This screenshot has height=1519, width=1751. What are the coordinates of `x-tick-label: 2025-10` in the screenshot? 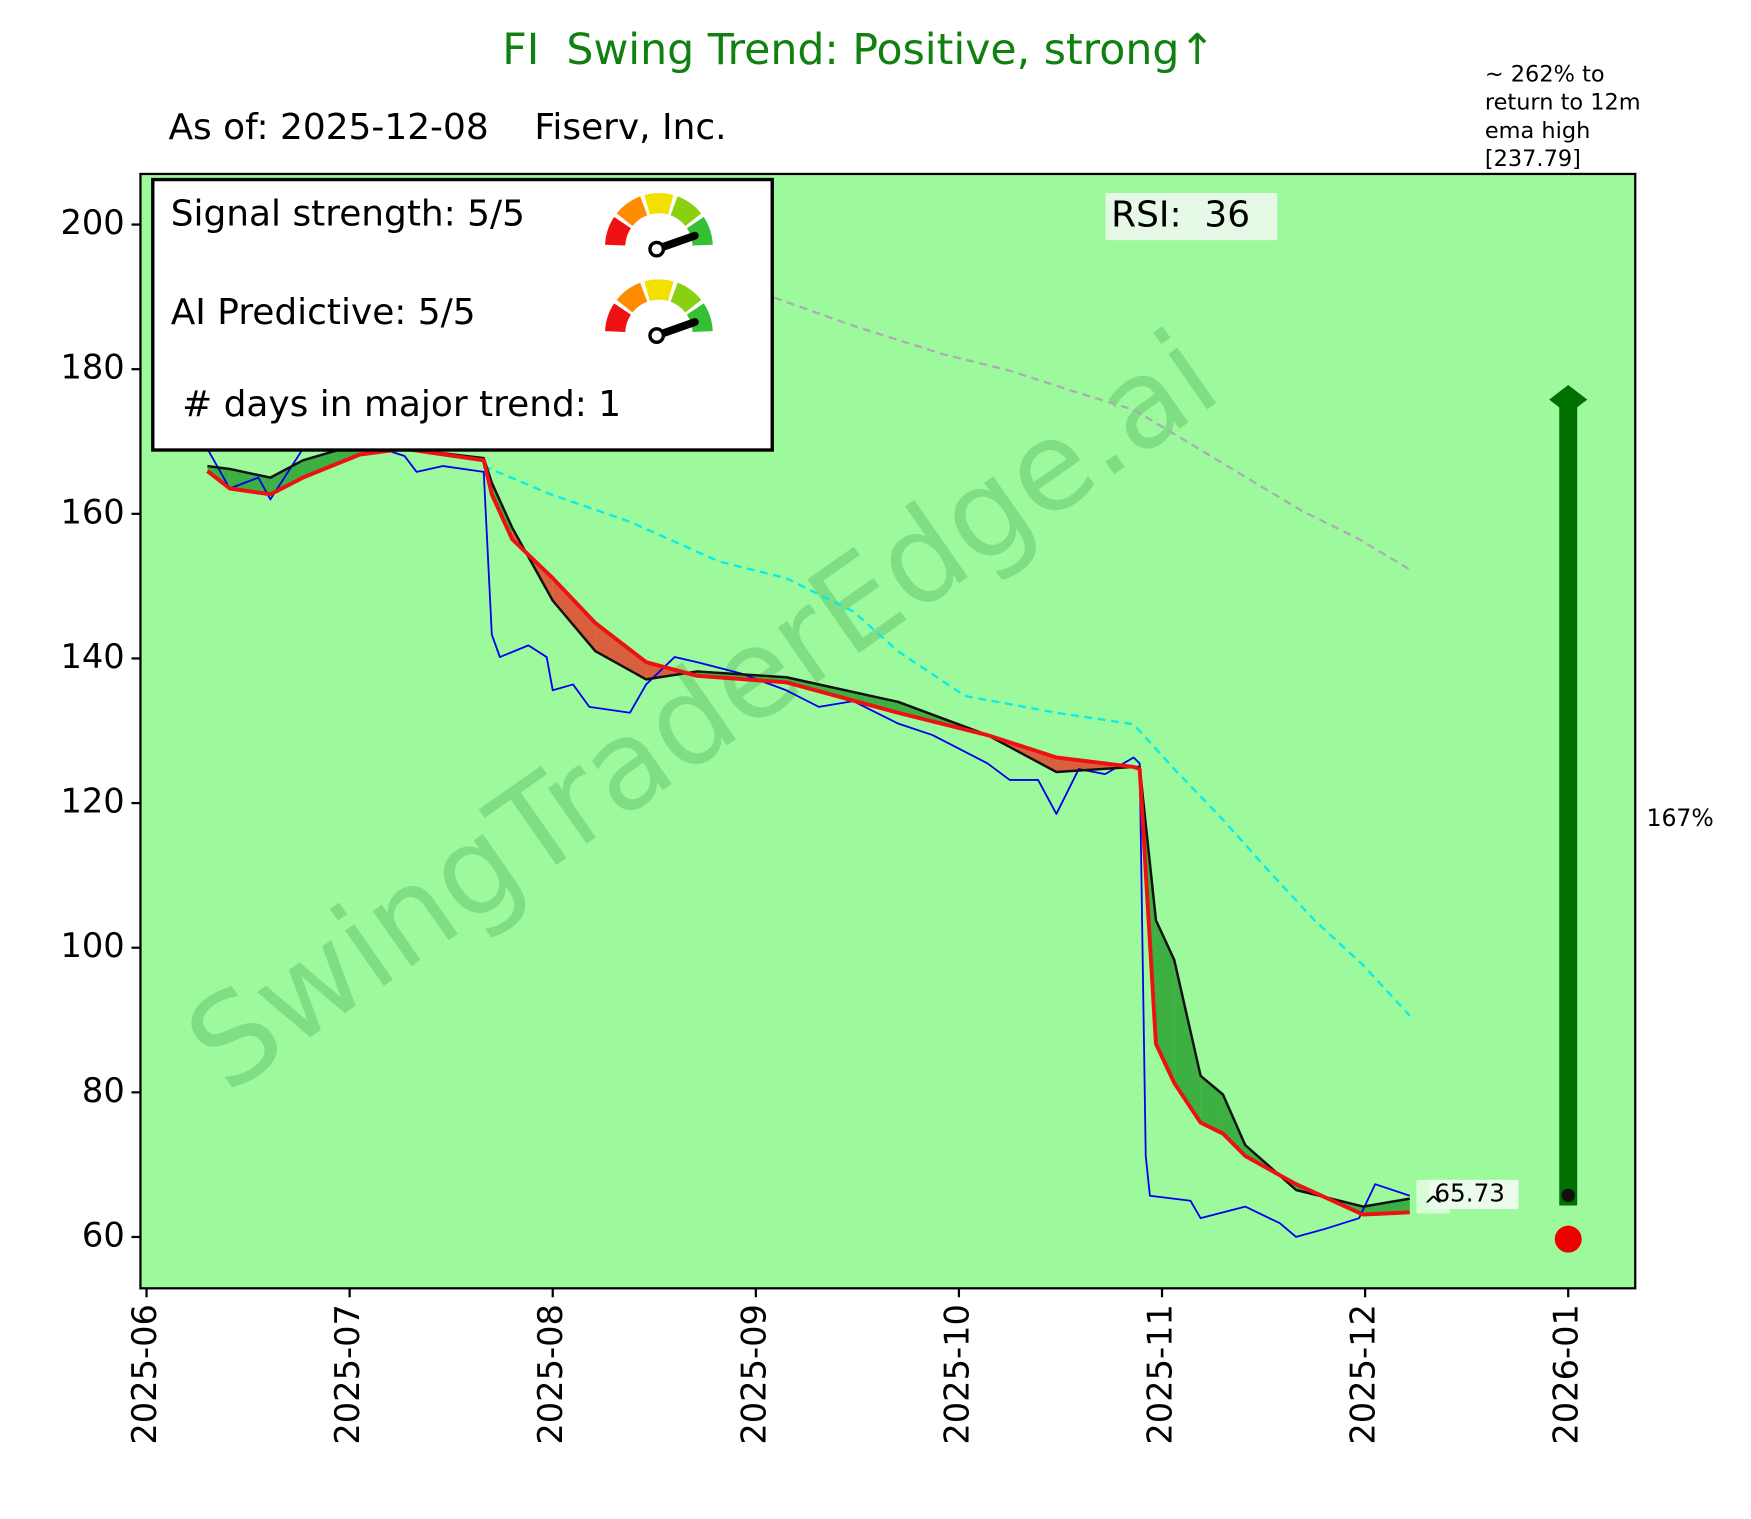 It's located at (956, 1374).